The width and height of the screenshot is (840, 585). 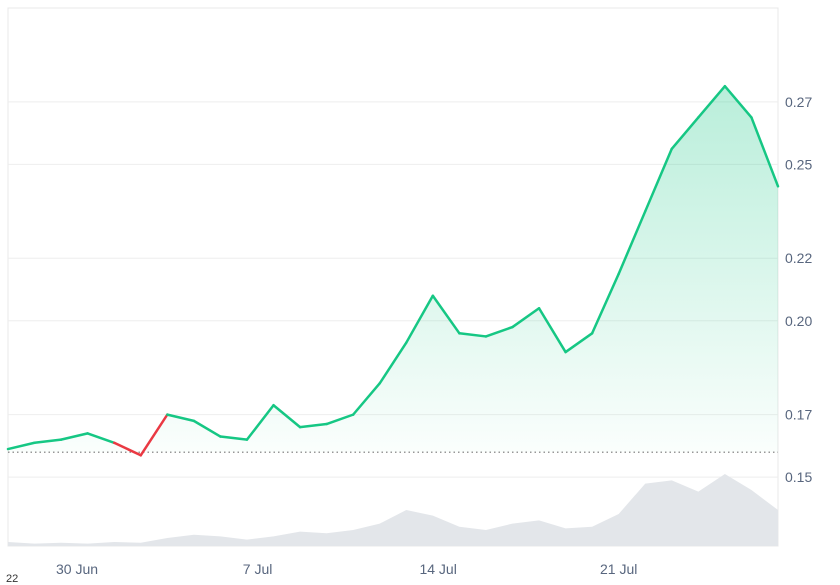 I want to click on y-tick-label: 0.25, so click(x=798, y=164).